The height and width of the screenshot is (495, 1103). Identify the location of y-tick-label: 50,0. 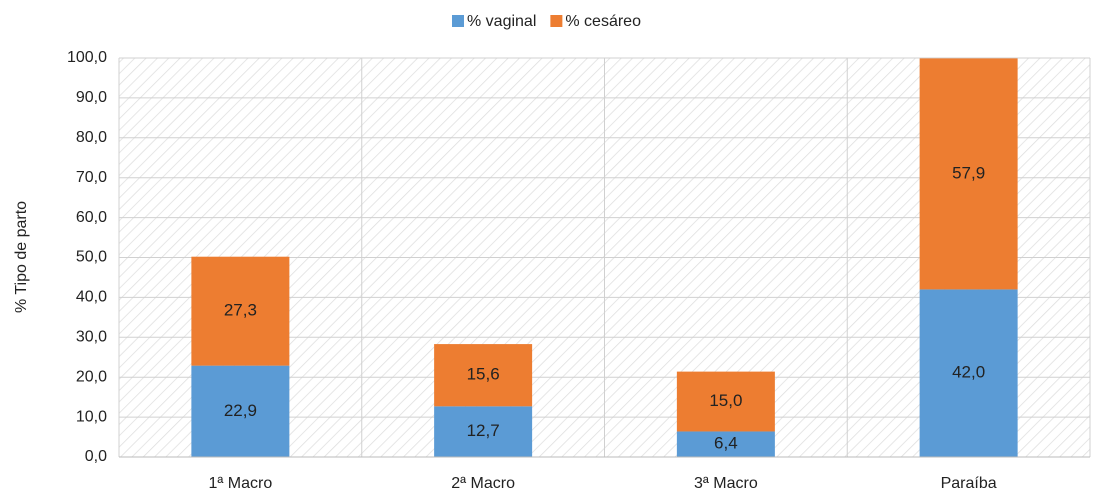
(91, 257).